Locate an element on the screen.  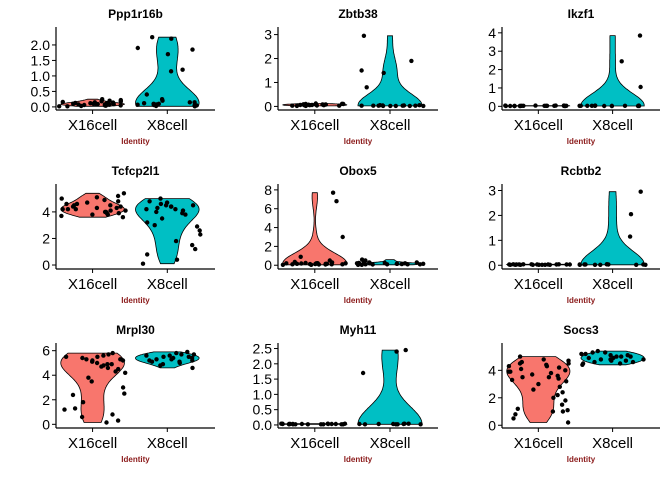
y-tick-label: 0 is located at coordinates (46, 424).